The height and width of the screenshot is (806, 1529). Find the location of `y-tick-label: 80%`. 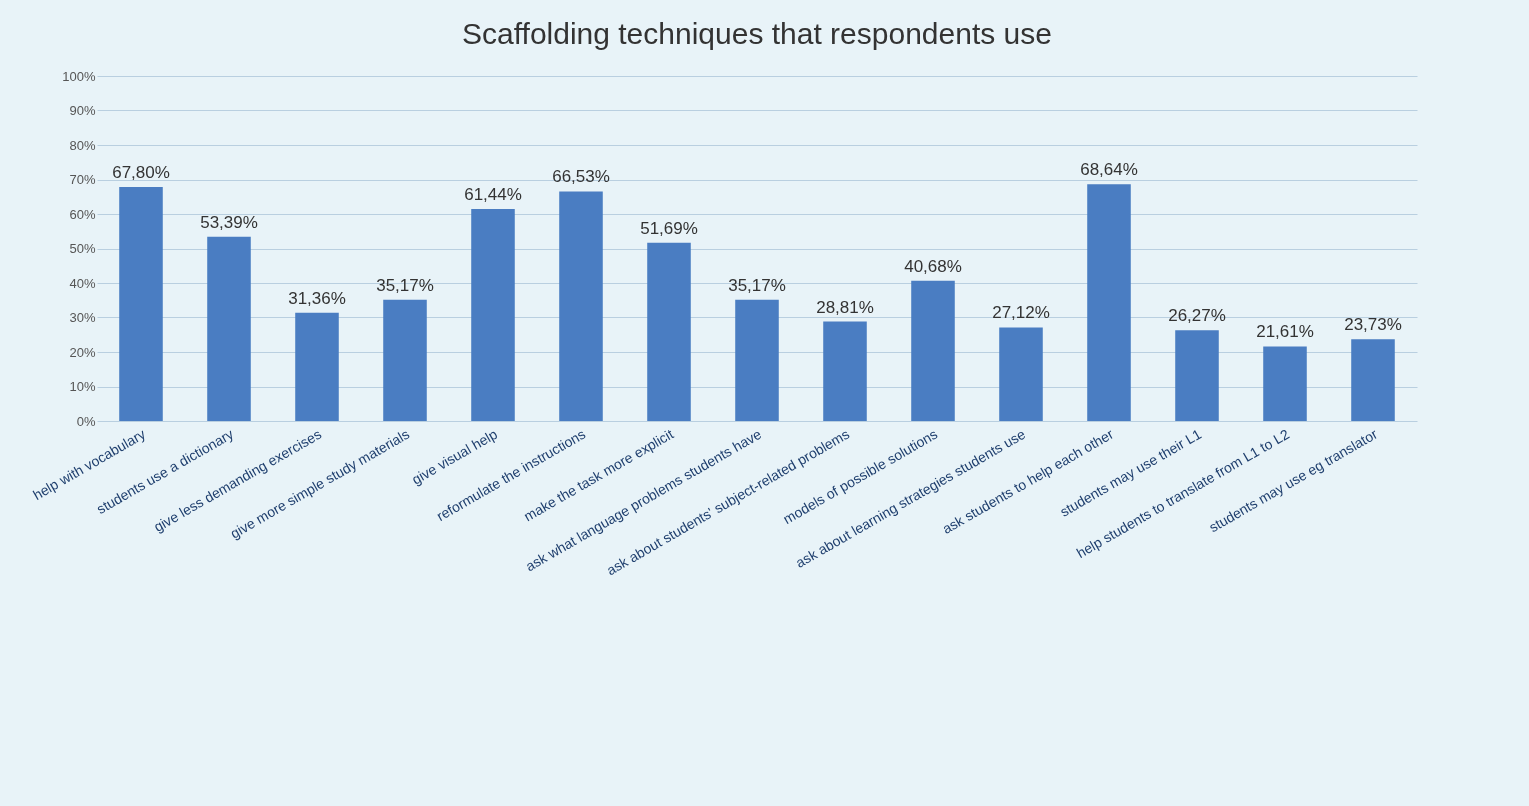

y-tick-label: 80% is located at coordinates (82, 145).